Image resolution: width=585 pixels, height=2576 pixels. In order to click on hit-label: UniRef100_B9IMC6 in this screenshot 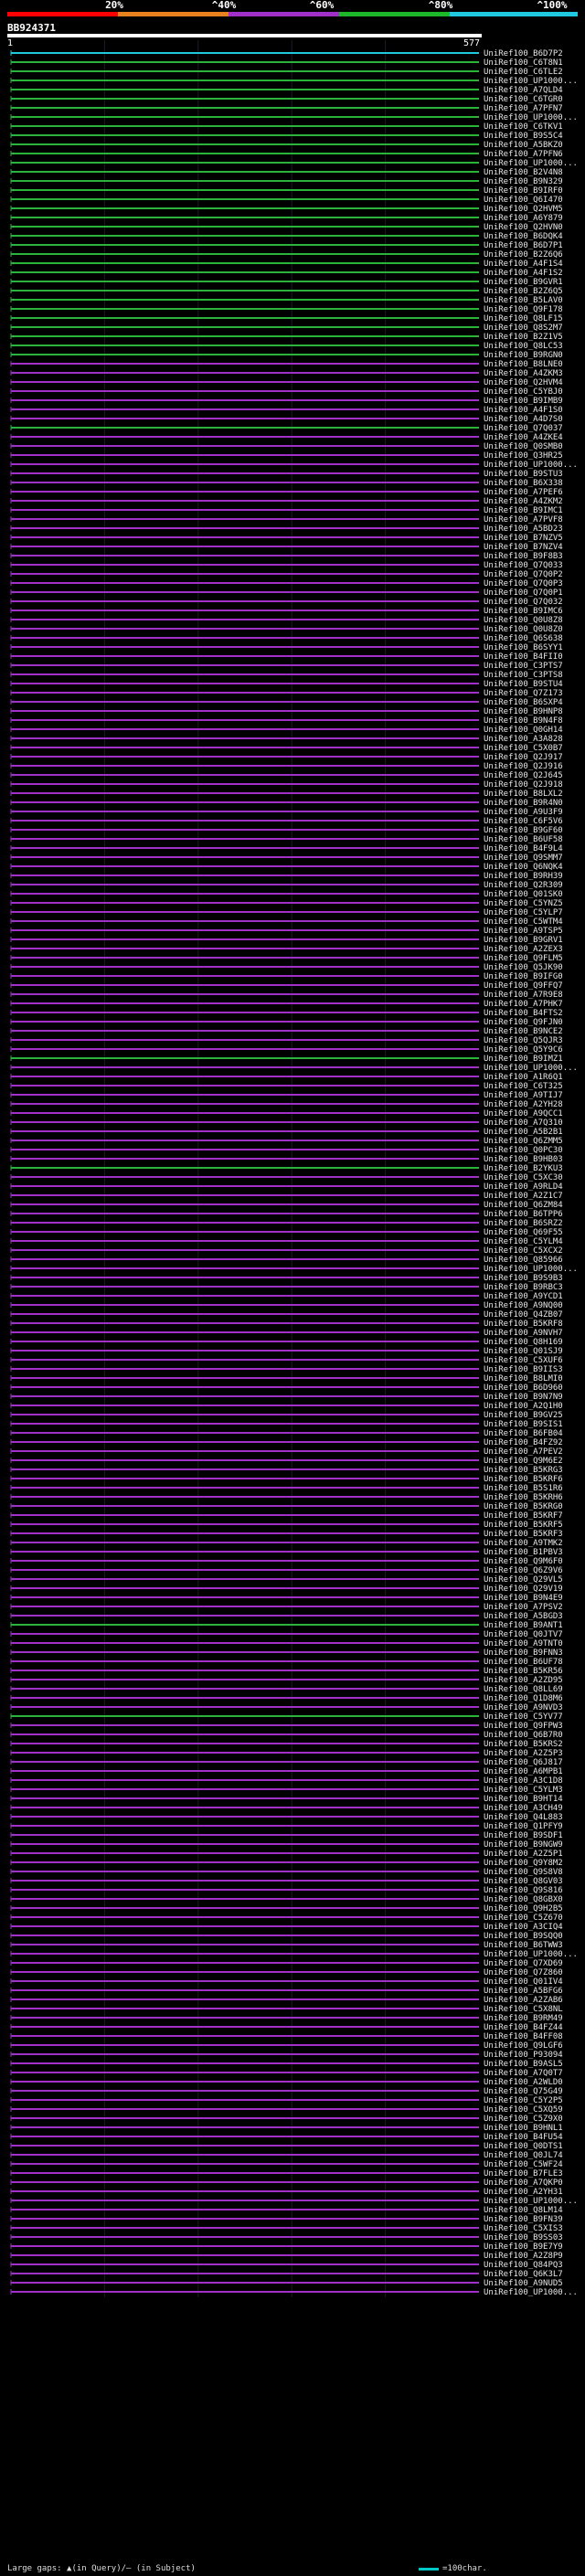, I will do `click(523, 611)`.